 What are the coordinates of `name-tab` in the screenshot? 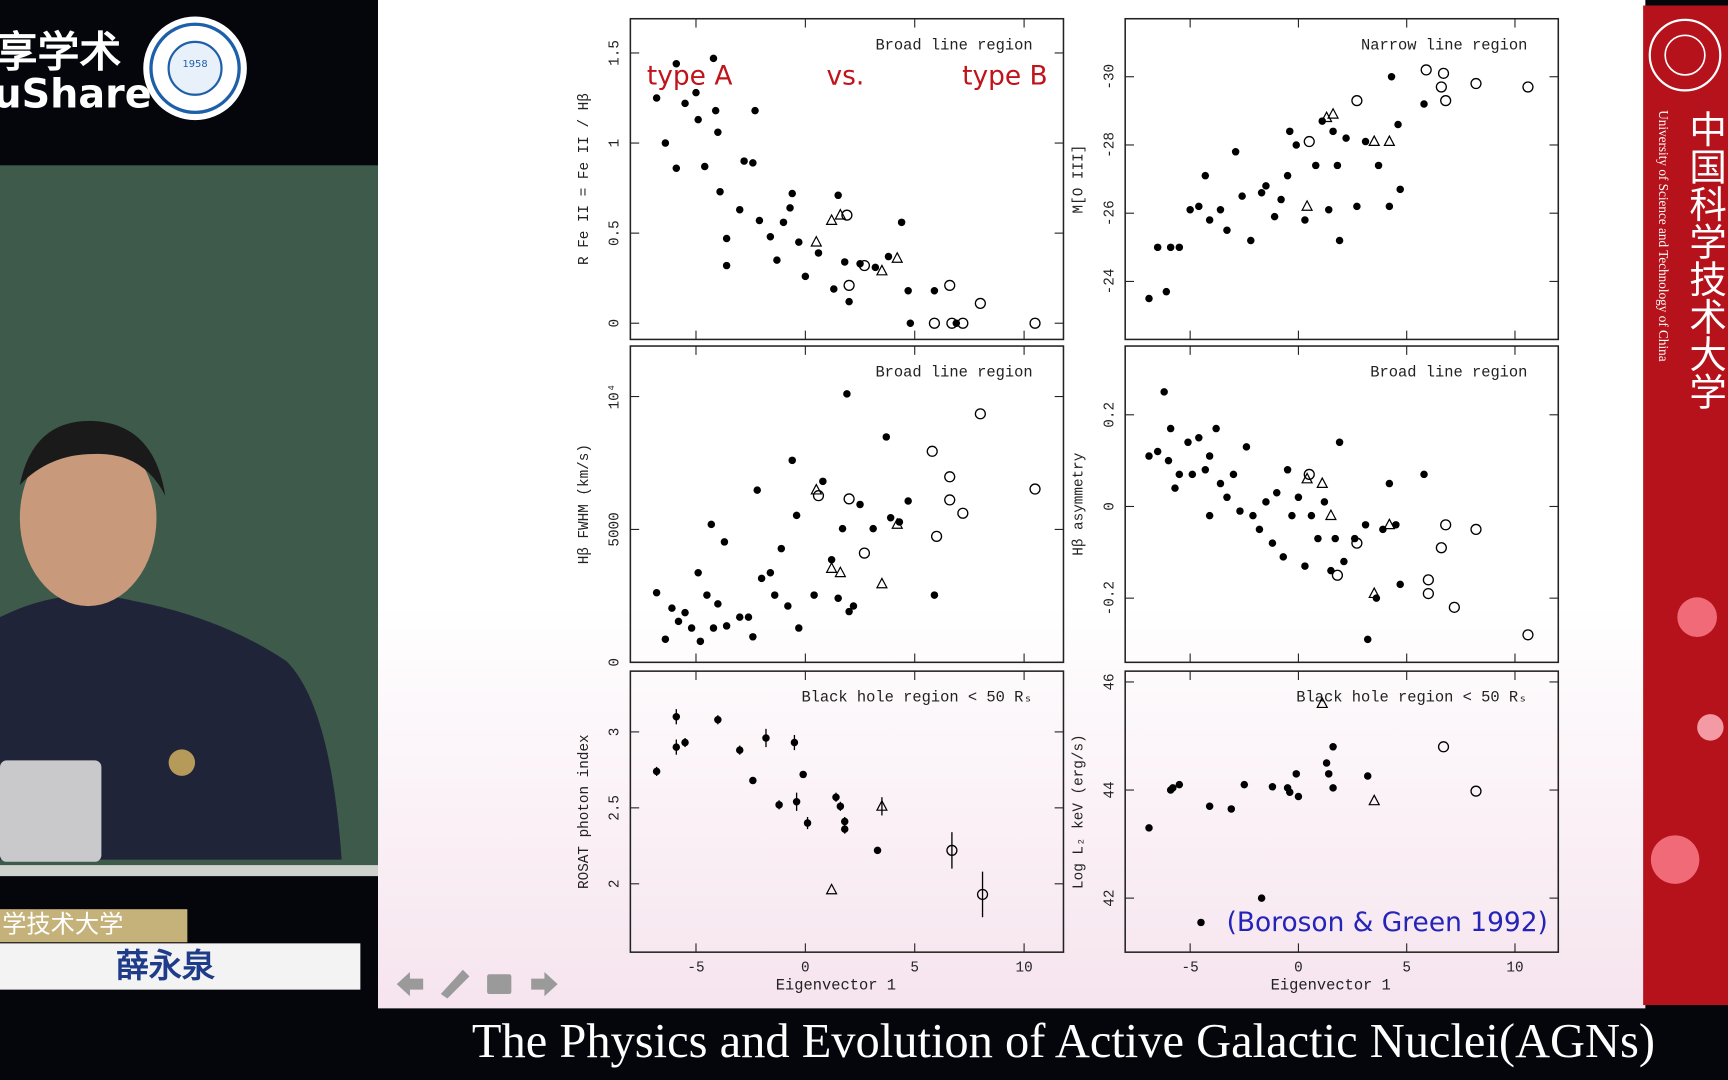 It's located at (94, 926).